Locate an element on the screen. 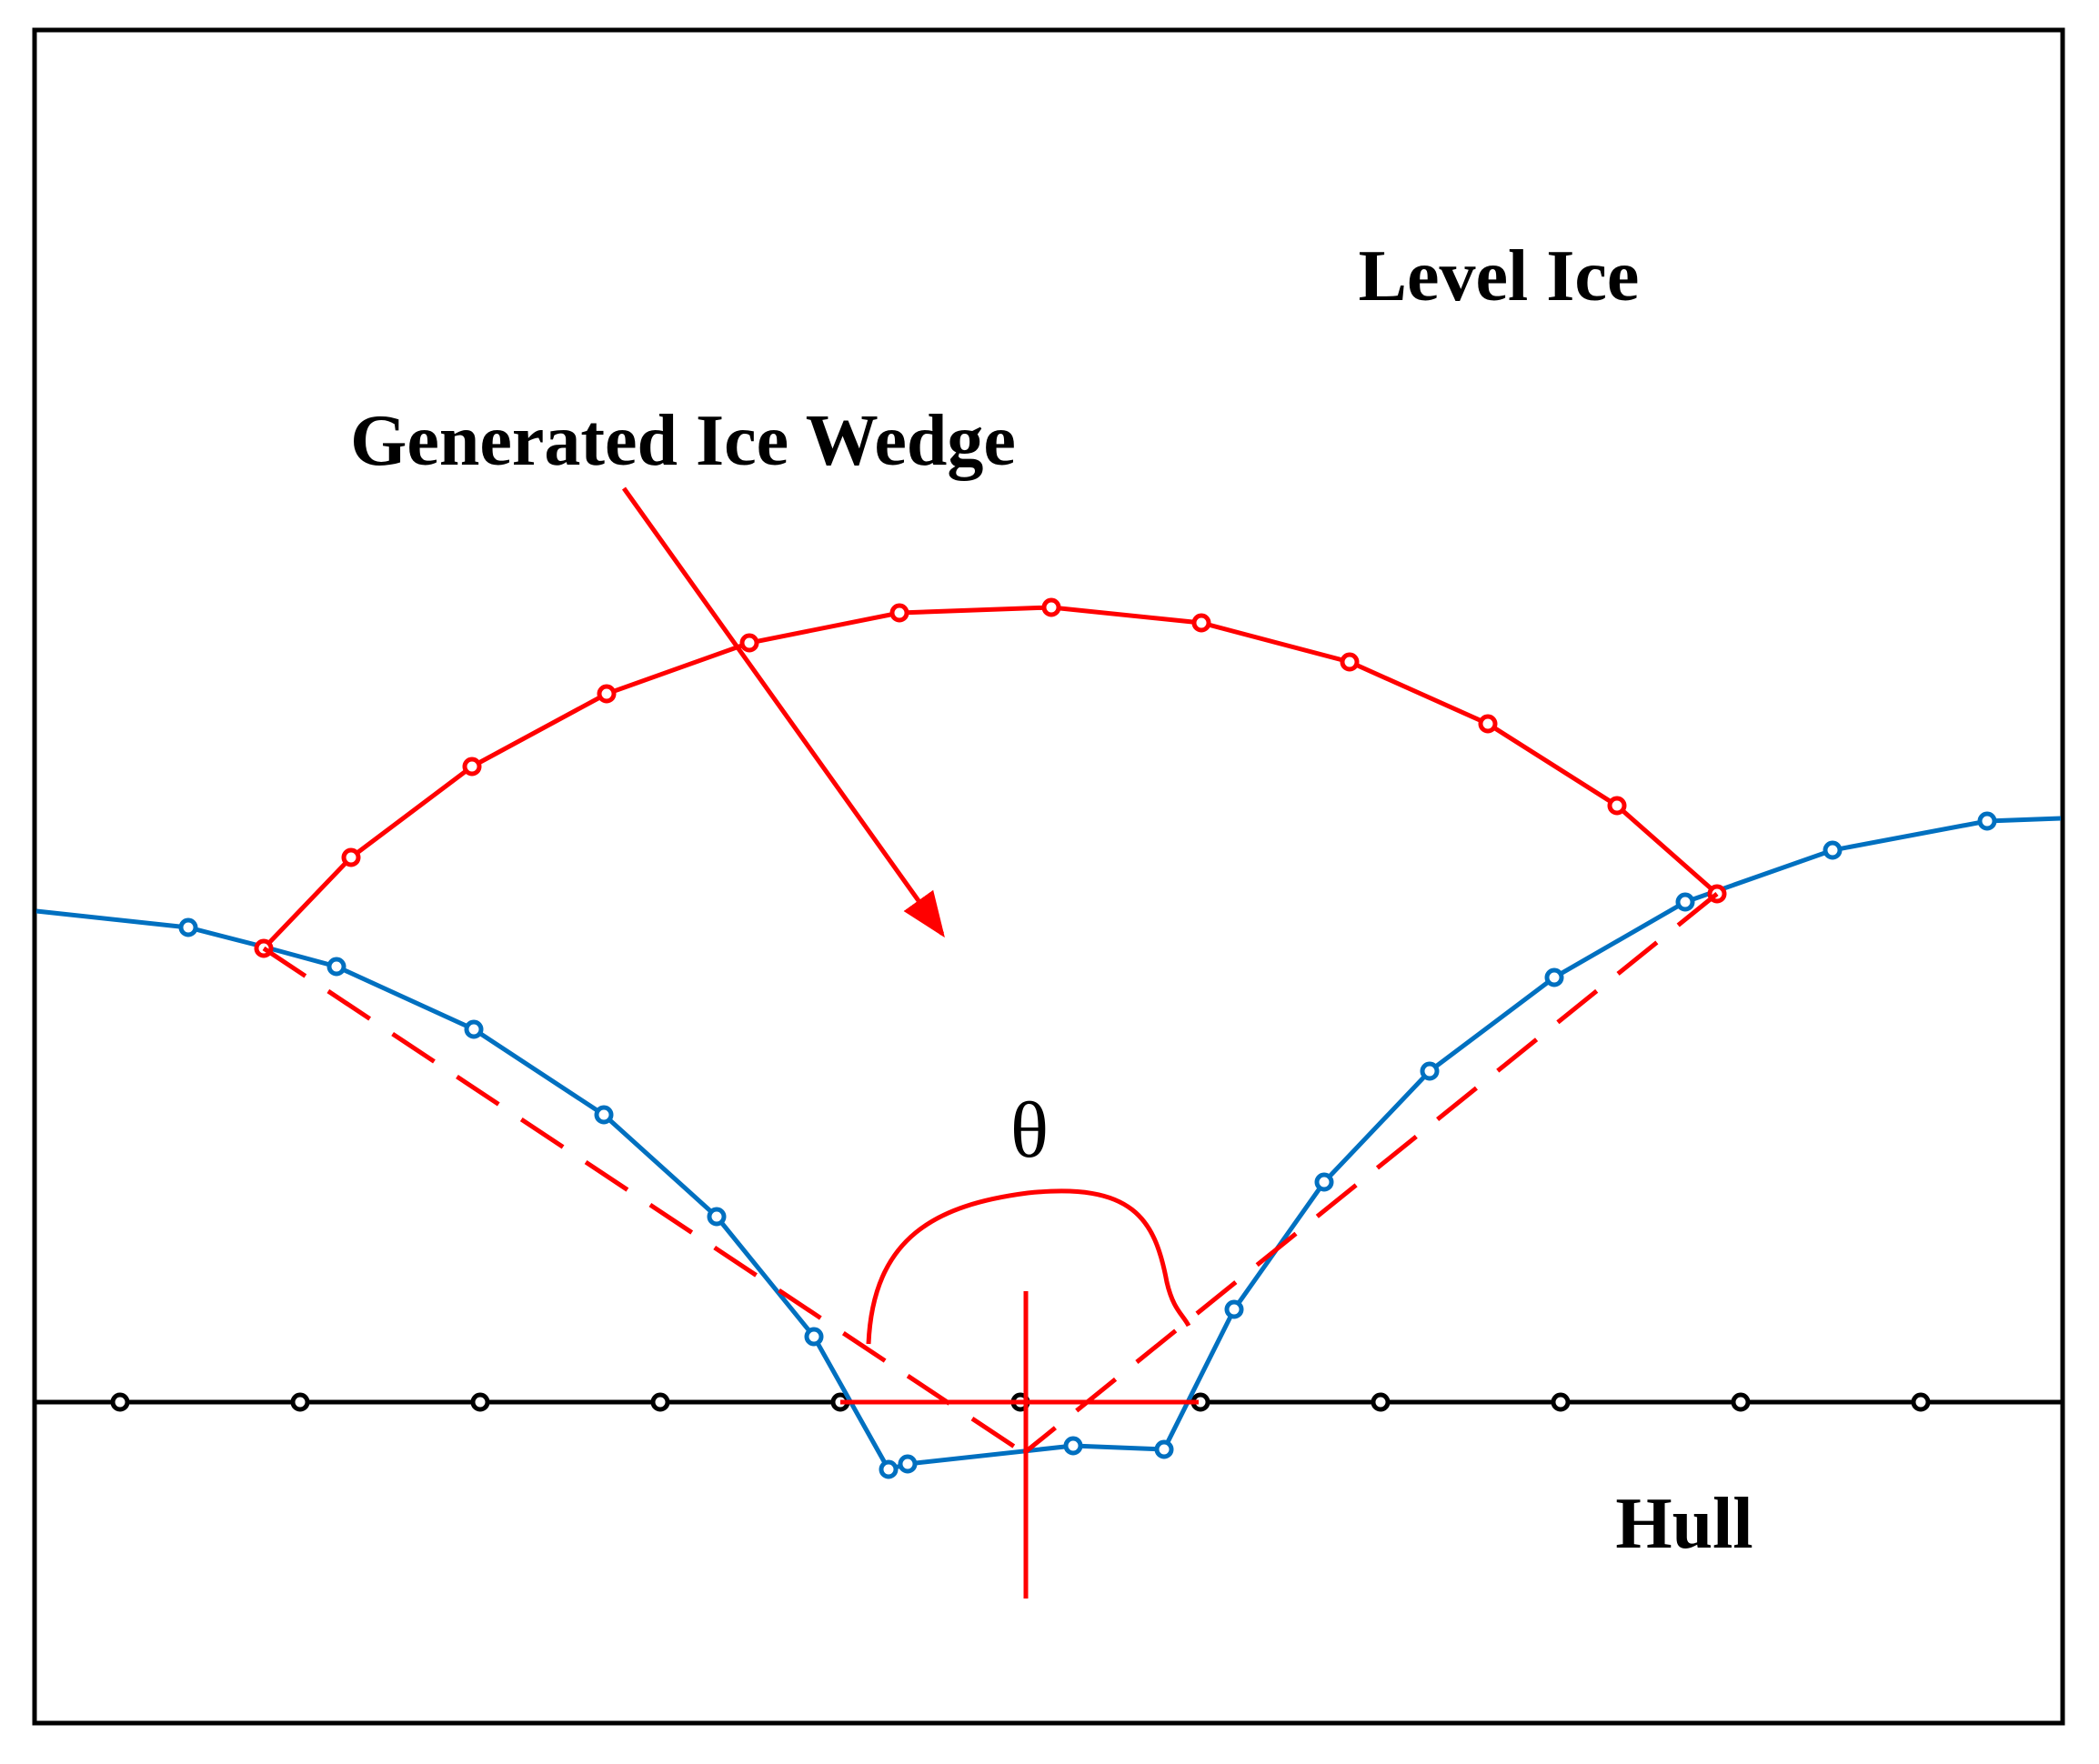 This screenshot has height=1764, width=2099. wedge-arc is located at coordinates (990, 777).